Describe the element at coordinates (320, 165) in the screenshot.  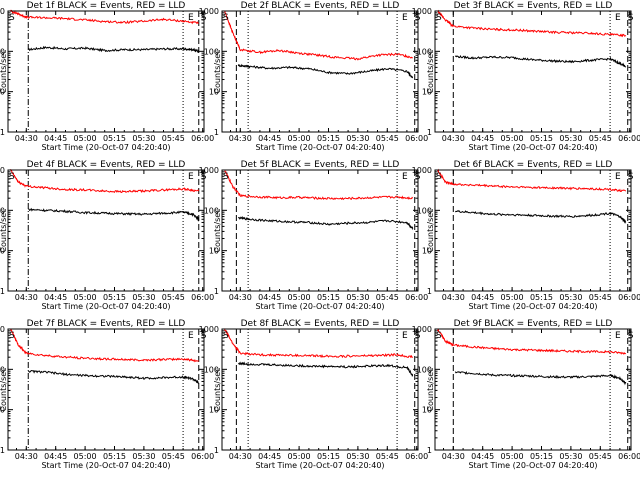
I see `chart-title: Det 5f BLACK = Events, RED = LLD` at that location.